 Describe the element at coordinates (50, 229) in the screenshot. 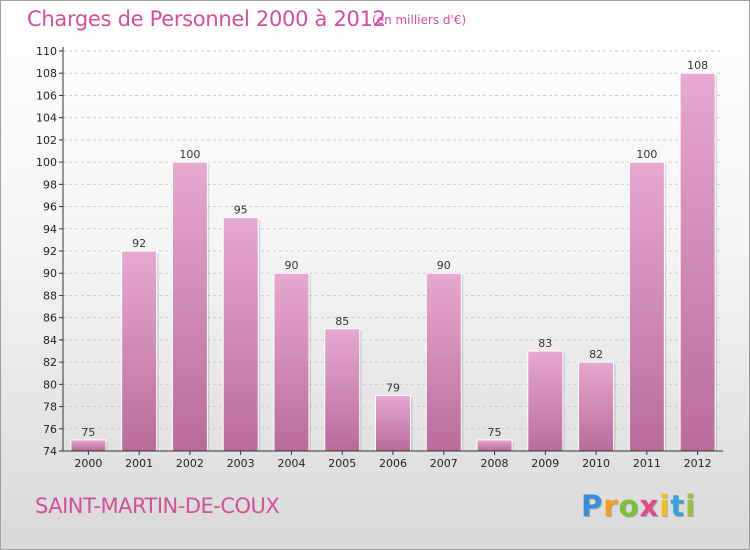

I see `y-tick-label: 94` at that location.